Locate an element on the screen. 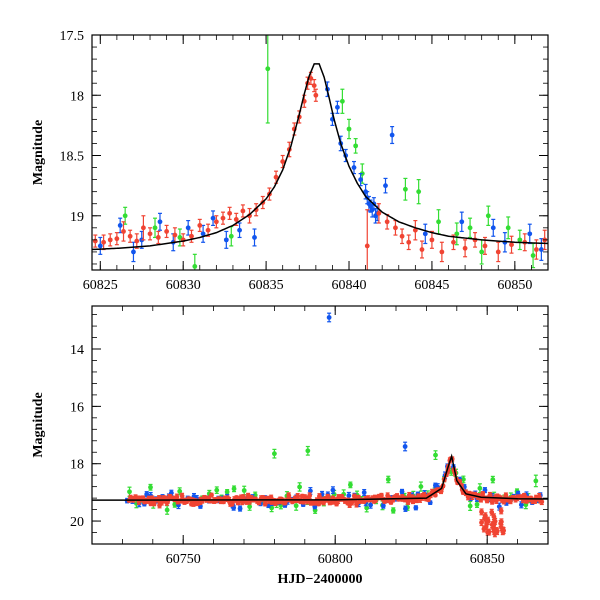 This screenshot has height=600, width=600. bottom-xtick-label-0: 60750 is located at coordinates (183, 559).